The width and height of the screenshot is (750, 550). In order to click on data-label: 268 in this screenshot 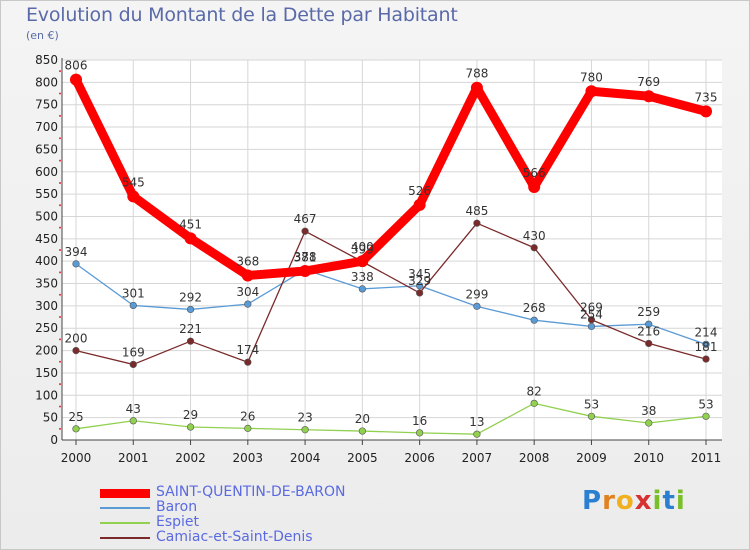, I will do `click(534, 308)`.